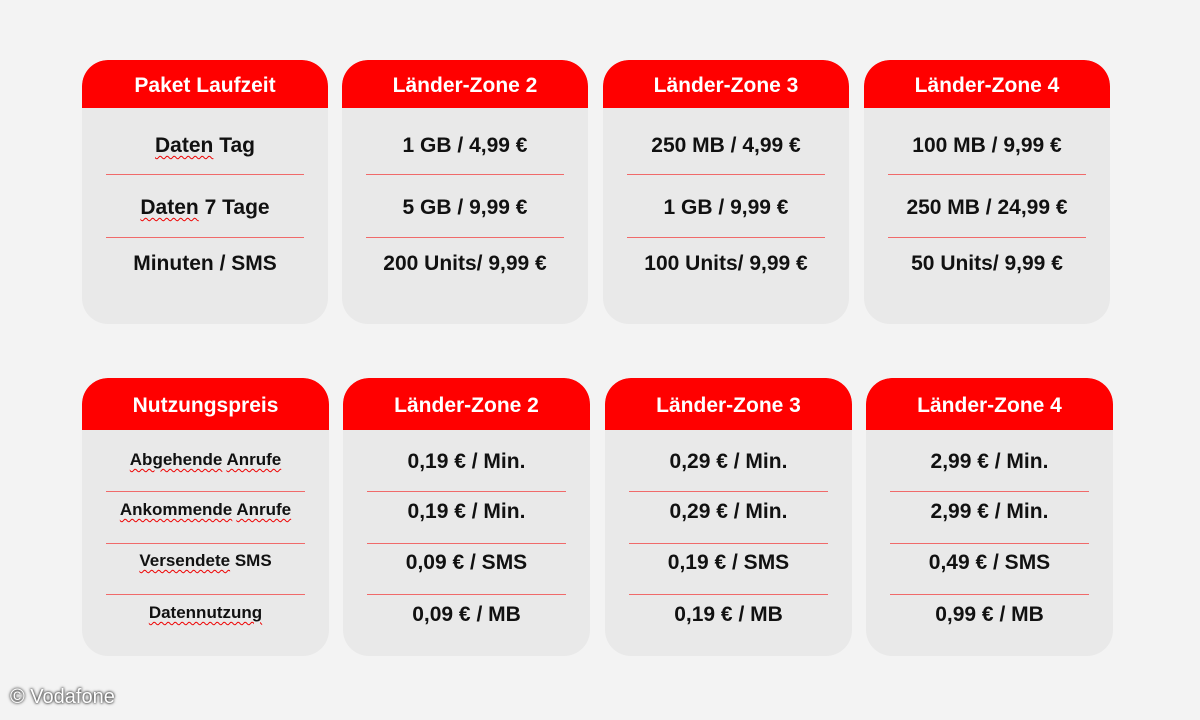  Describe the element at coordinates (726, 263) in the screenshot. I see `row-value: 100 Units/ 9,99 €` at that location.